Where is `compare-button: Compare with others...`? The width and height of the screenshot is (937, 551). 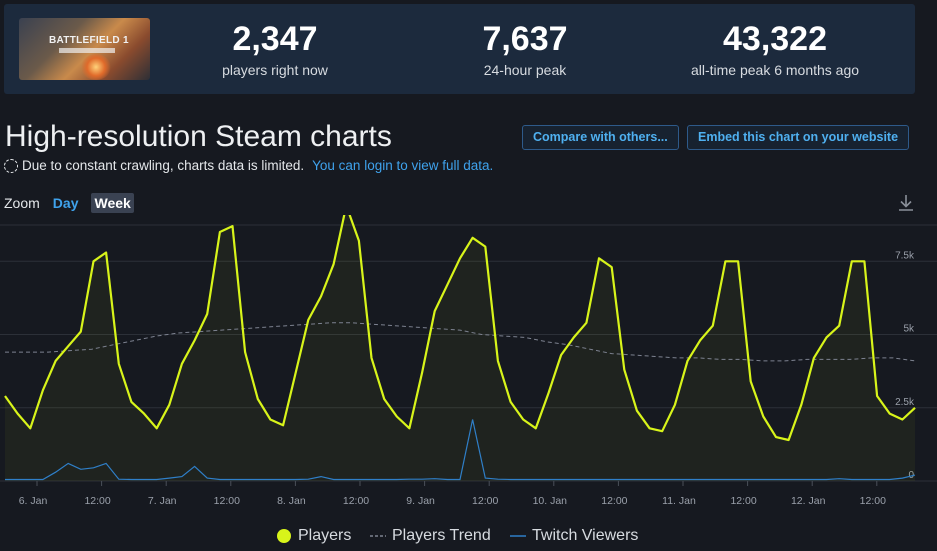 compare-button: Compare with others... is located at coordinates (600, 137).